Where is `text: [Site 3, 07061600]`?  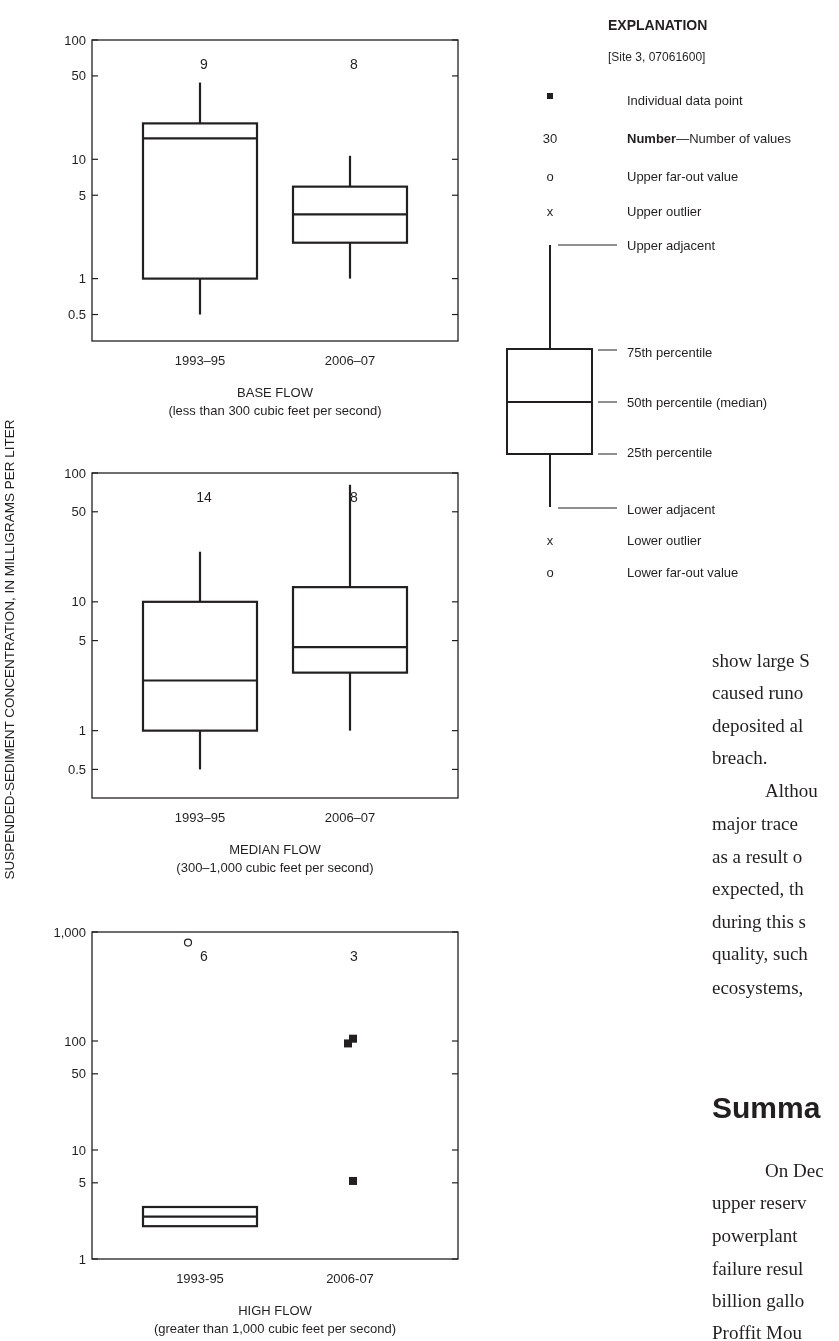
text: [Site 3, 07061600] is located at coordinates (657, 57).